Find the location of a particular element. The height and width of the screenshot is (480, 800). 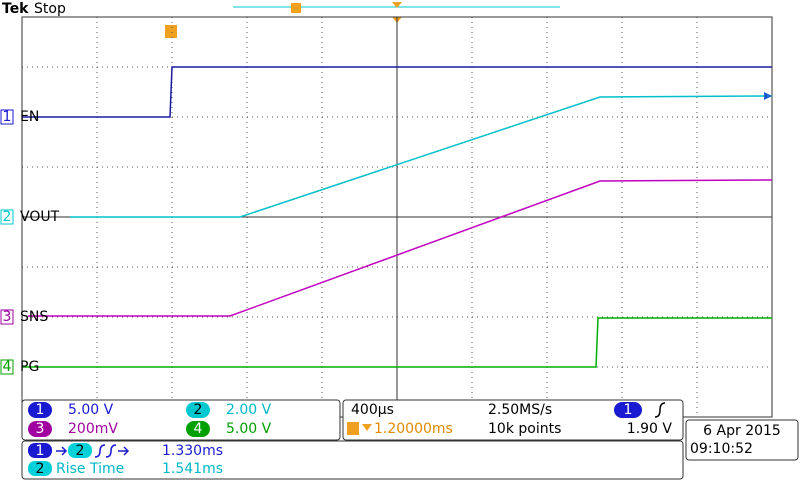

meas-source: 1 is located at coordinates (40, 451).